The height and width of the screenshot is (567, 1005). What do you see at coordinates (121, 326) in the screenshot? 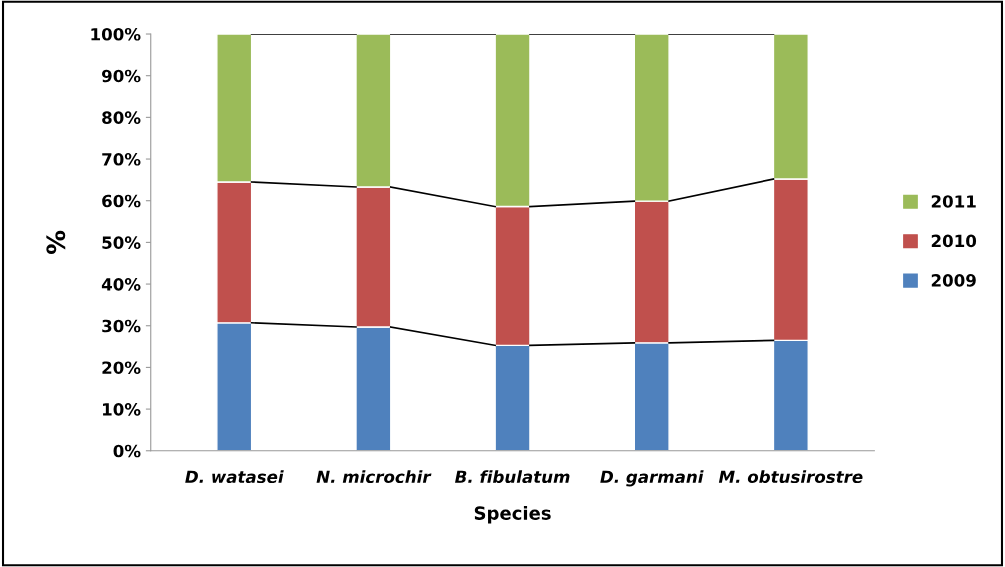
I see `y-tick-label: 30%` at bounding box center [121, 326].